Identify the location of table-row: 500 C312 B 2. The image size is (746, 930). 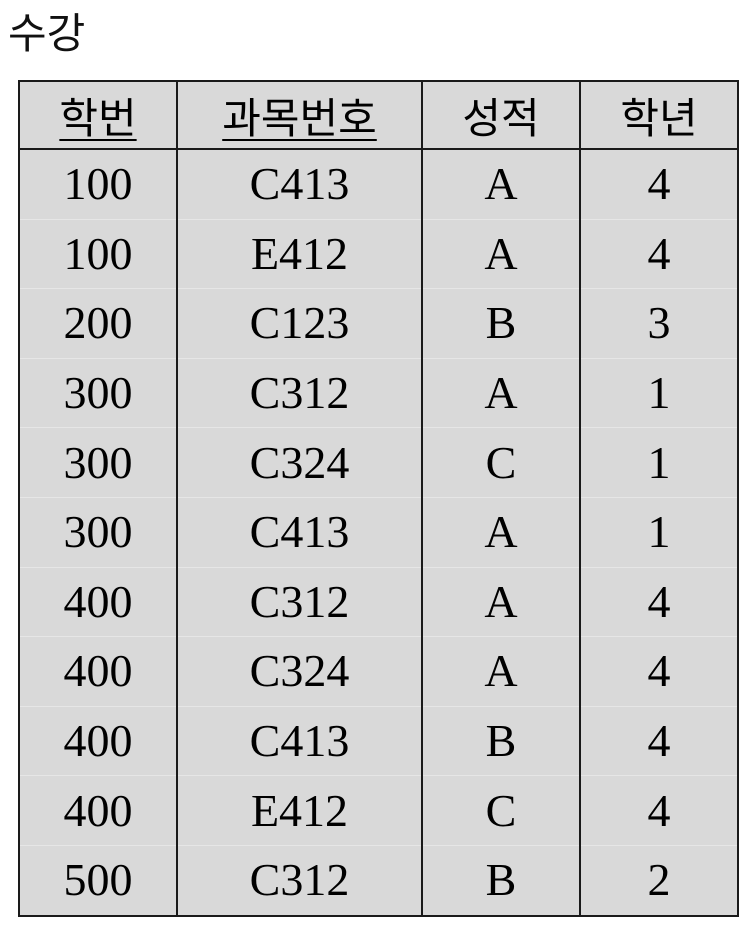
(378, 880).